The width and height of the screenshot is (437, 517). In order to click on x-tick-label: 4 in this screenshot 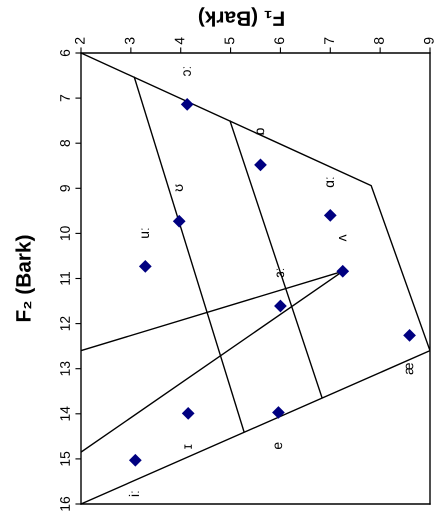, I will do `click(179, 40)`.